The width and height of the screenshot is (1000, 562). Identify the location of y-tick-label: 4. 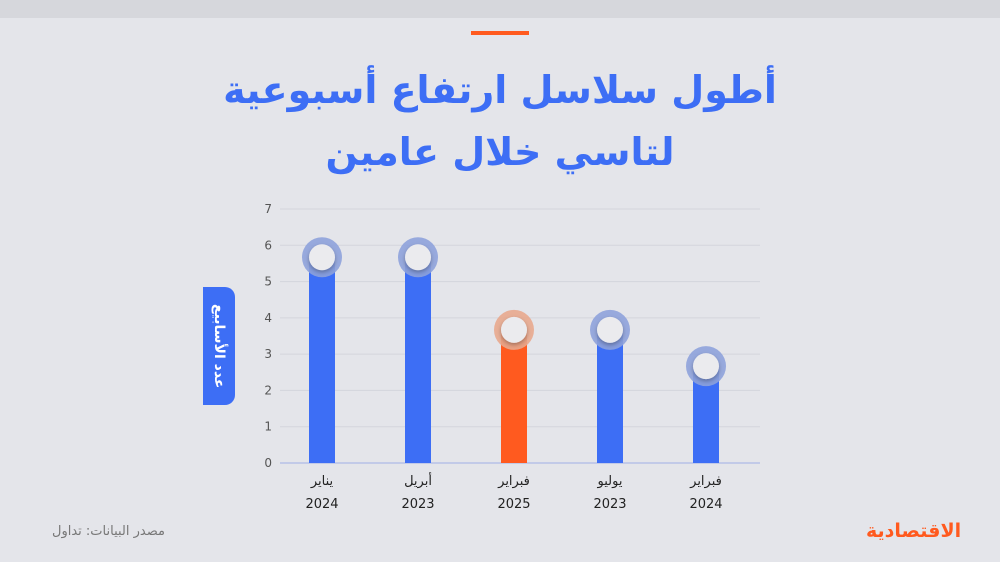
(268, 318).